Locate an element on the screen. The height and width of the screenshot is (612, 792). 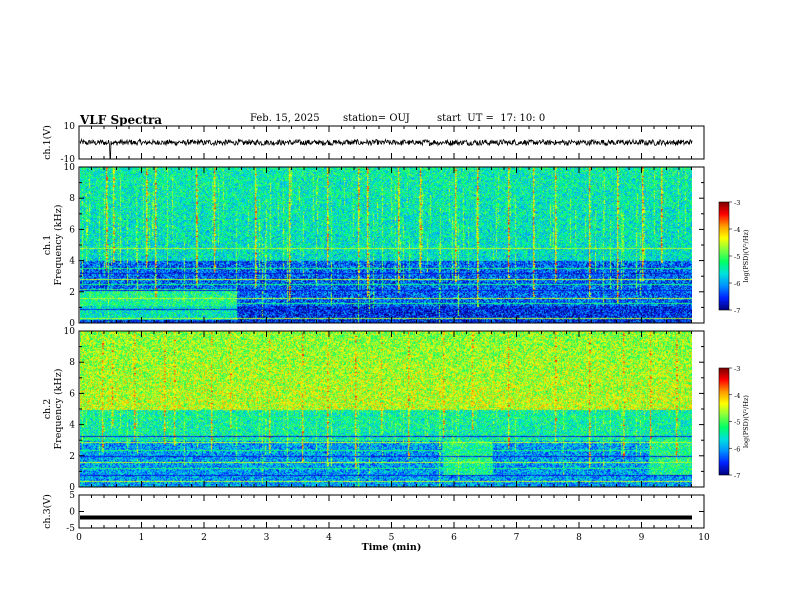
x-tick-label: 1 is located at coordinates (142, 538).